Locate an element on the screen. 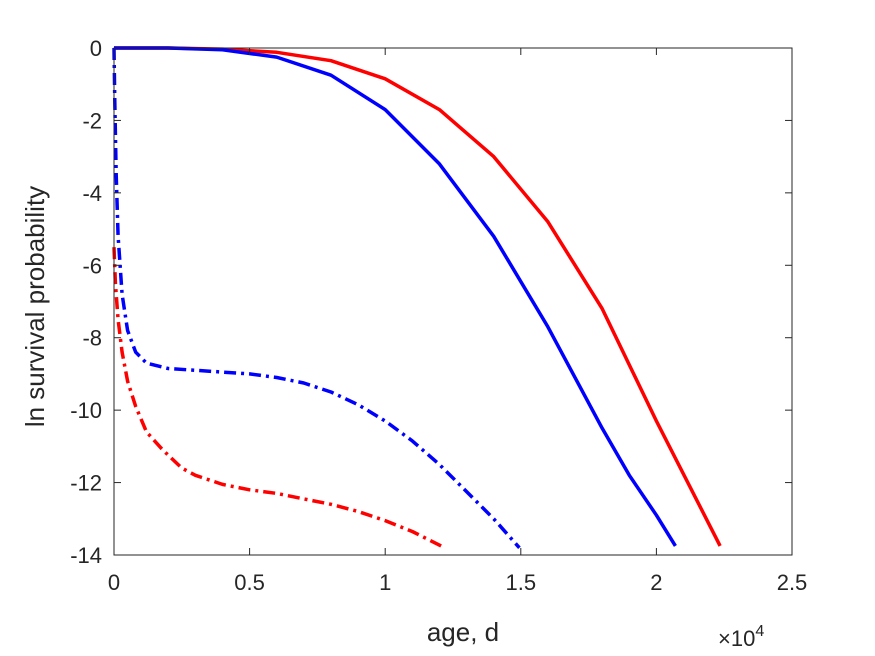 The image size is (875, 656). x-tick-label: 1 is located at coordinates (385, 582).